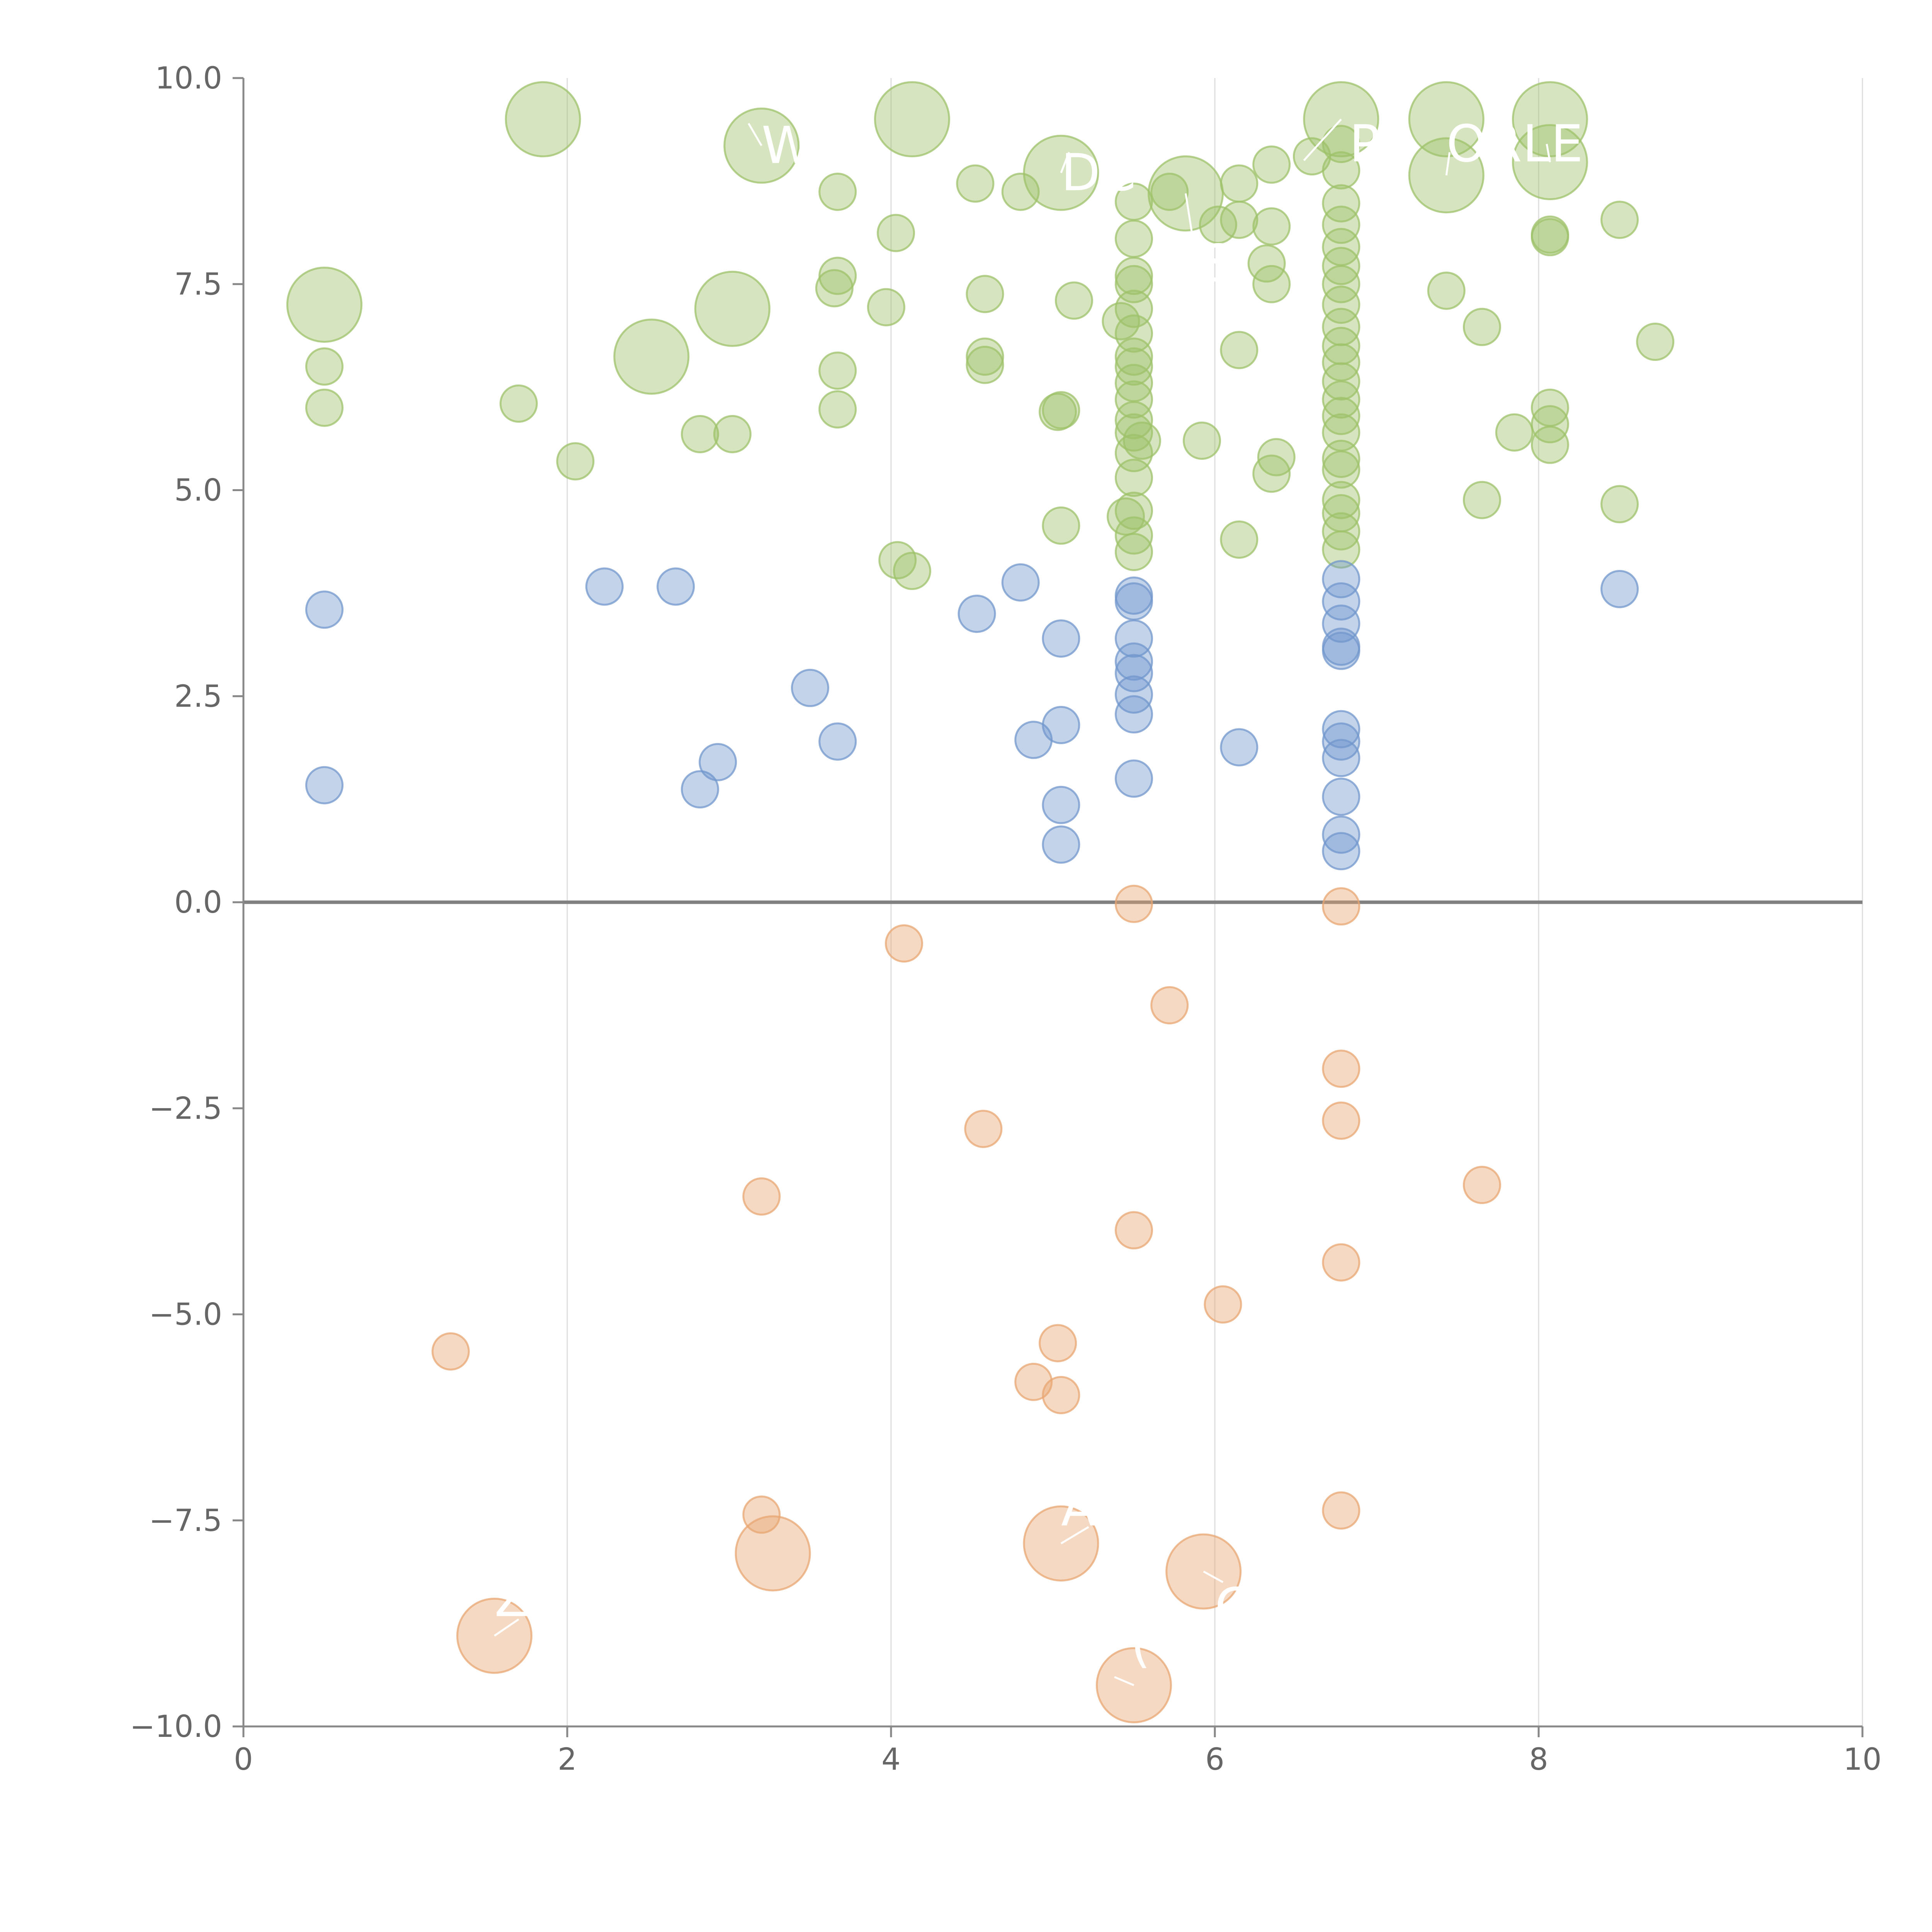 This screenshot has height=1932, width=1932. What do you see at coordinates (1484, 144) in the screenshot?
I see `bubble-label: OR` at bounding box center [1484, 144].